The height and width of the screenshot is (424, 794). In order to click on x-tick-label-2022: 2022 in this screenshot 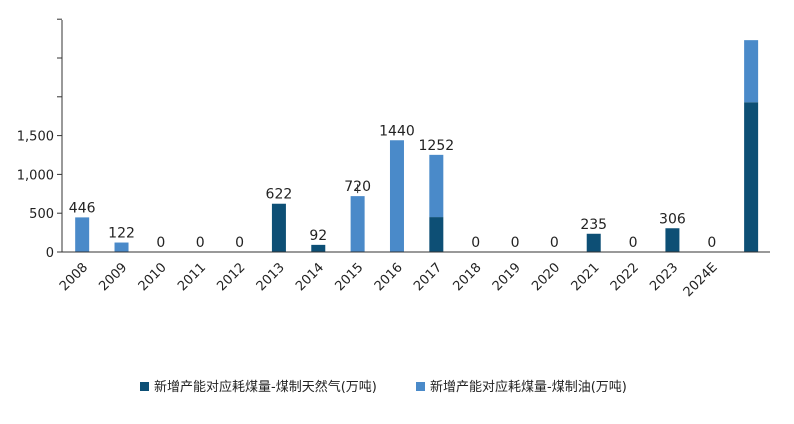, I will do `click(625, 277)`.